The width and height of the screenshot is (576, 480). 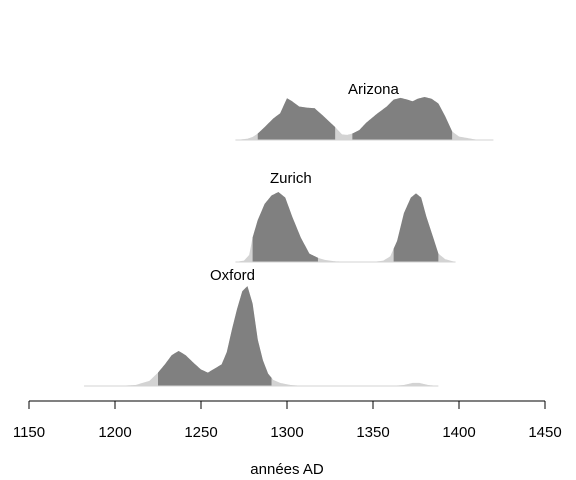 I want to click on arizona-label: Arizona, so click(x=374, y=89).